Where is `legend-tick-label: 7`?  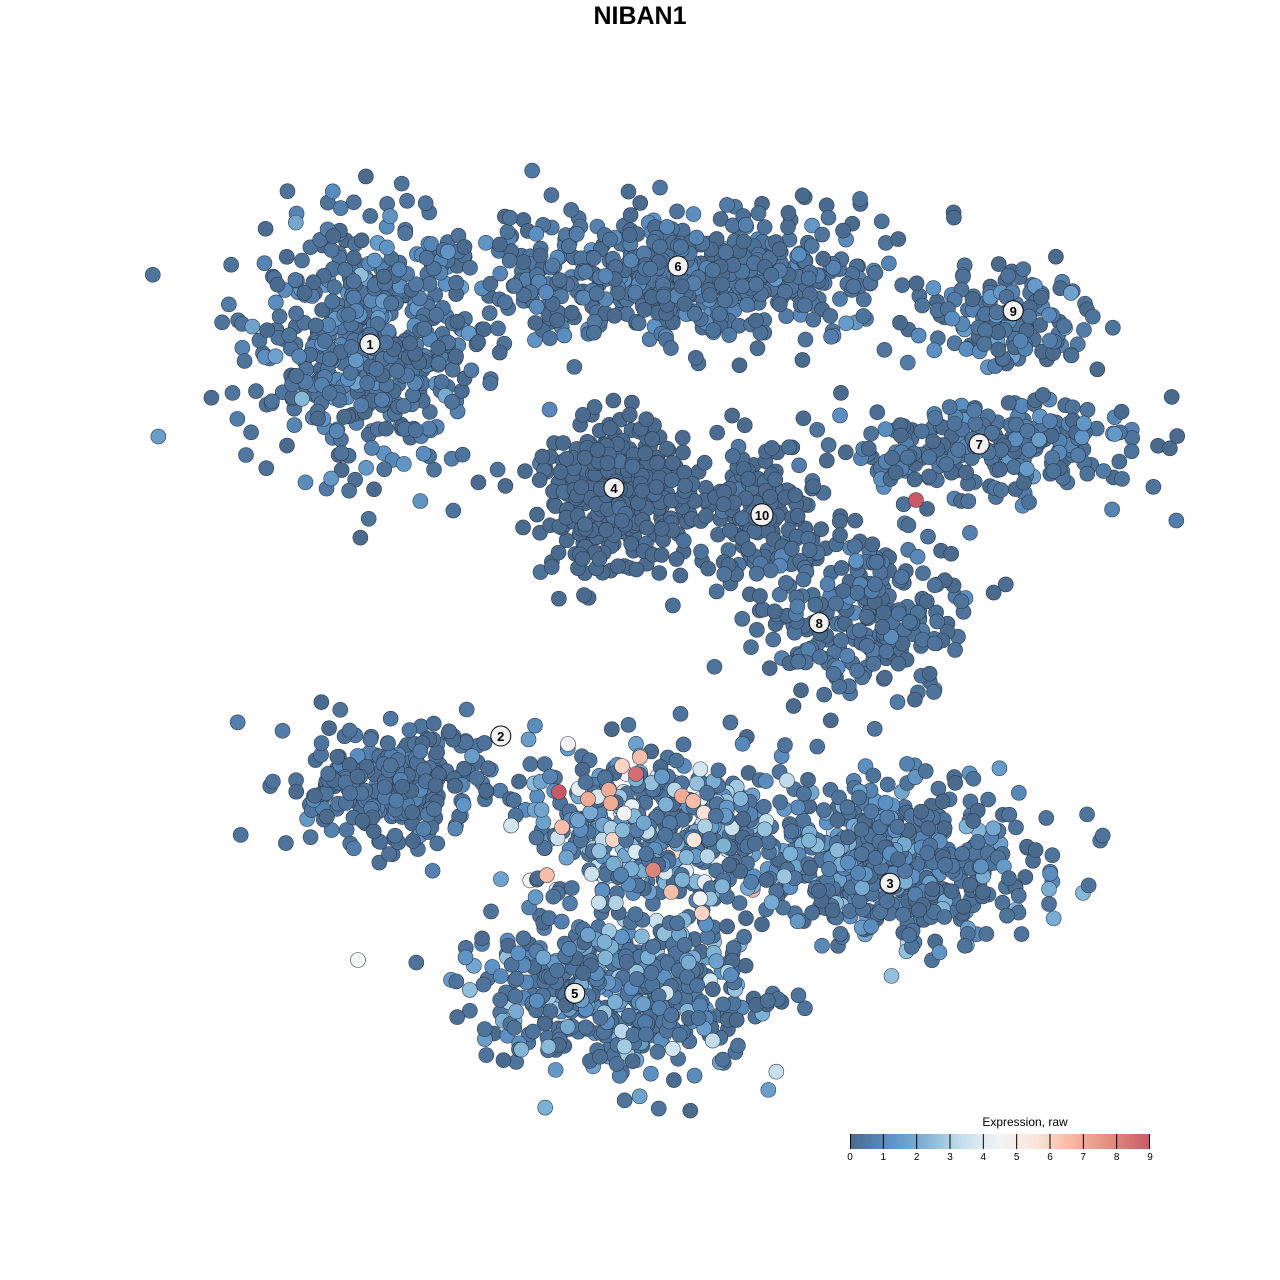
legend-tick-label: 7 is located at coordinates (1083, 1157).